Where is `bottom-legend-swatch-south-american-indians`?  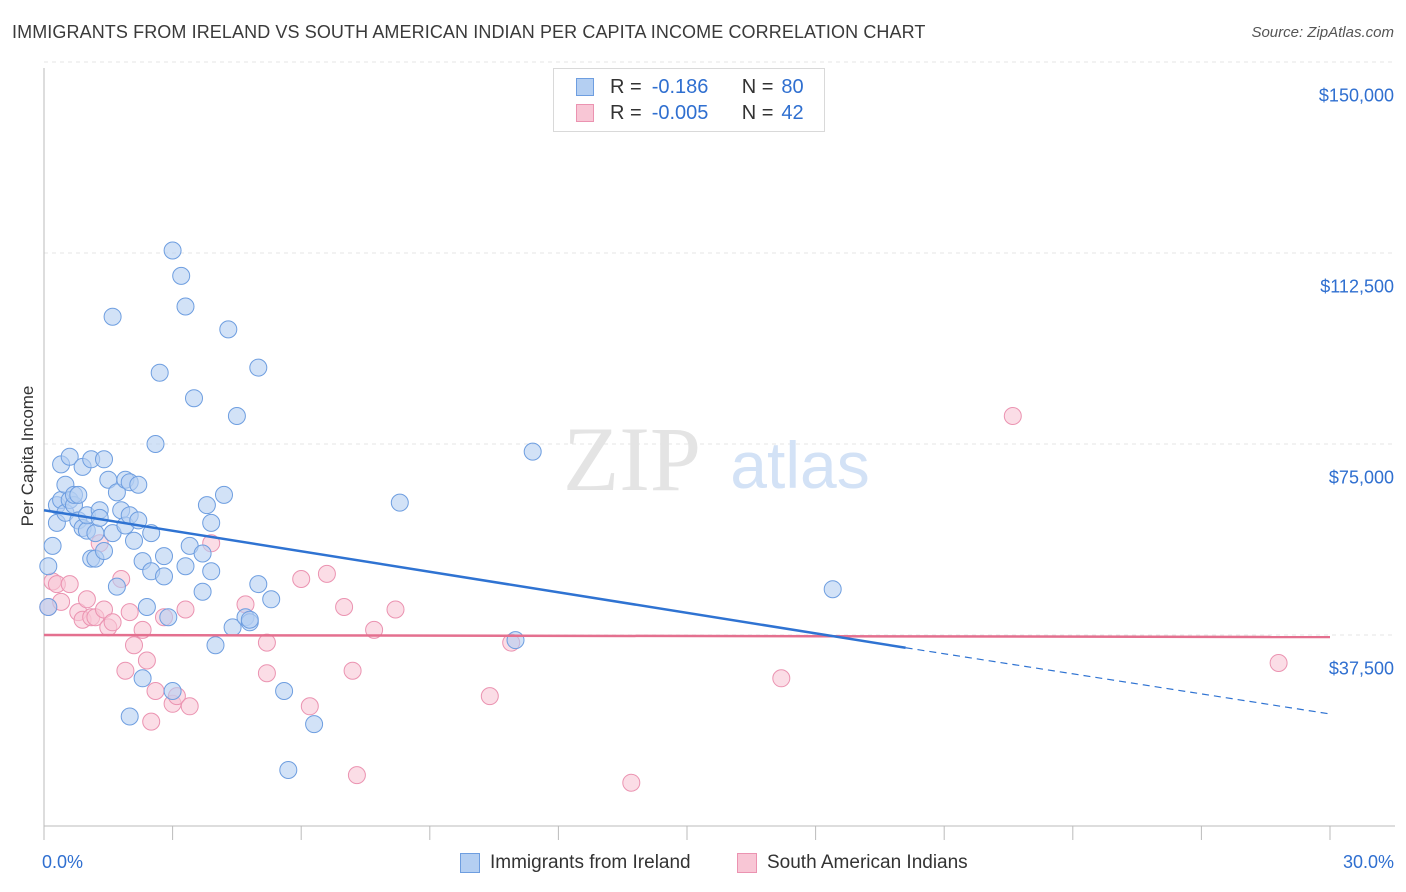
bottom-legend-swatch-south-american-indians is located at coordinates (747, 863).